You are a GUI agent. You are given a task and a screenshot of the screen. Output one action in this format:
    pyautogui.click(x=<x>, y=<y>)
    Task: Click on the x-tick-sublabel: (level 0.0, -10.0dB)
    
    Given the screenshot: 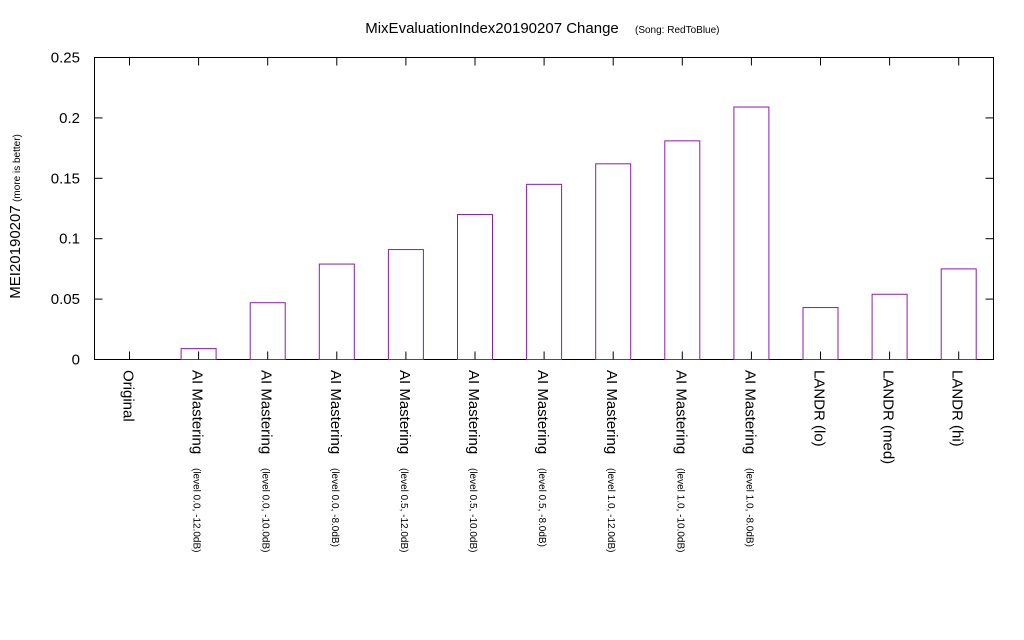 What is the action you would take?
    pyautogui.click(x=265, y=510)
    